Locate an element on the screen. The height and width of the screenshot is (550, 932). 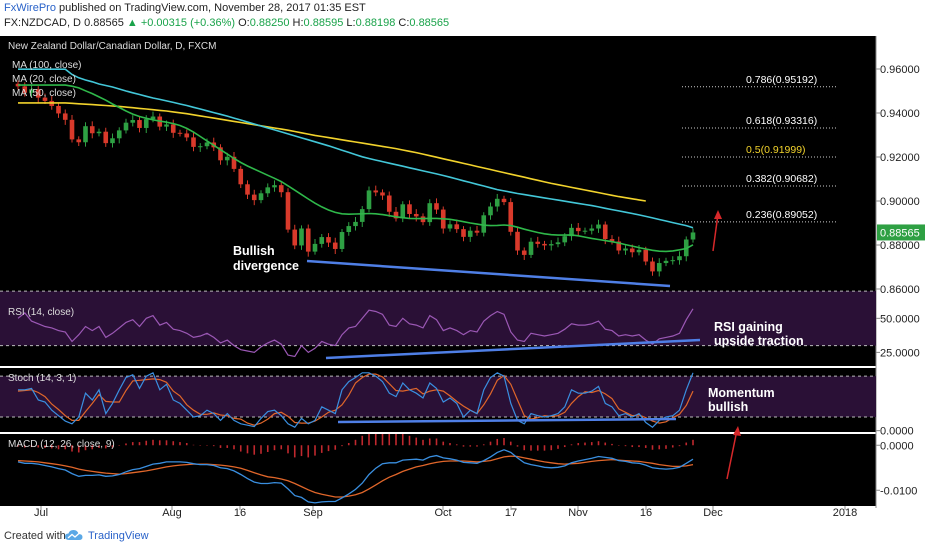
symbol-label: FX:NZDCAD, D is located at coordinates (42, 23).